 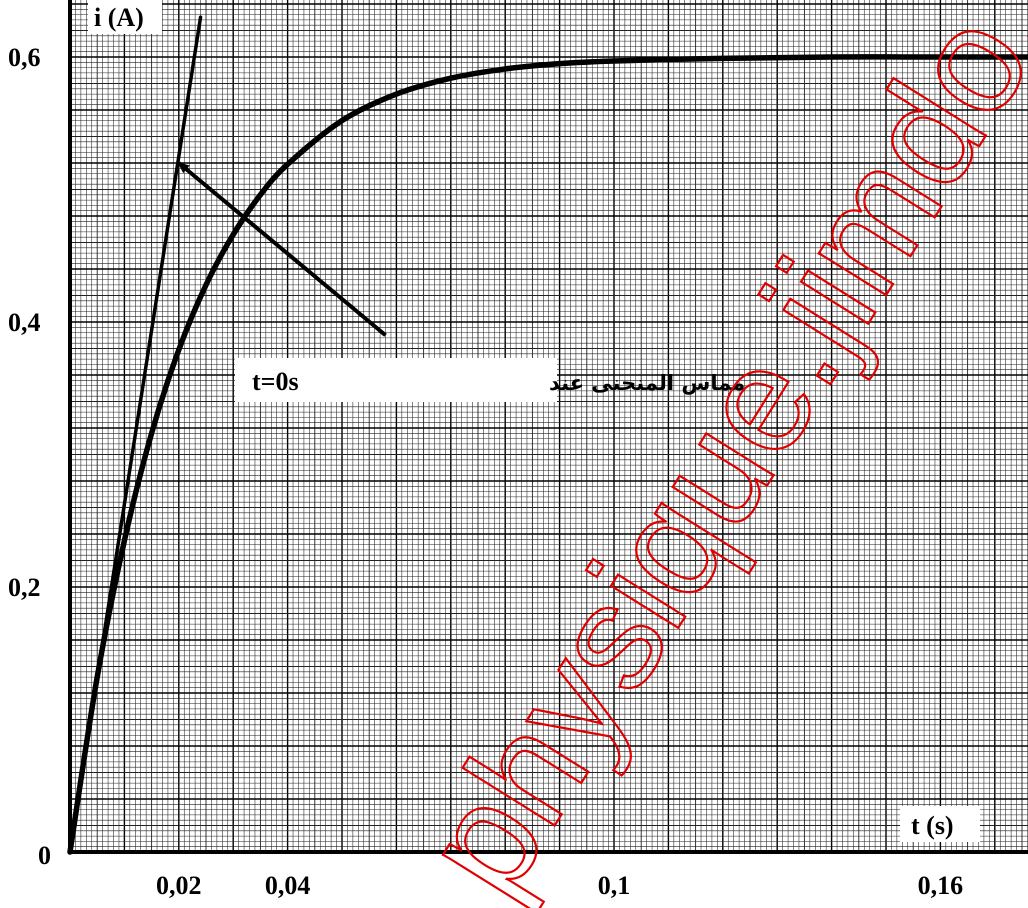 I want to click on y-axis-label-bg, so click(x=125, y=17).